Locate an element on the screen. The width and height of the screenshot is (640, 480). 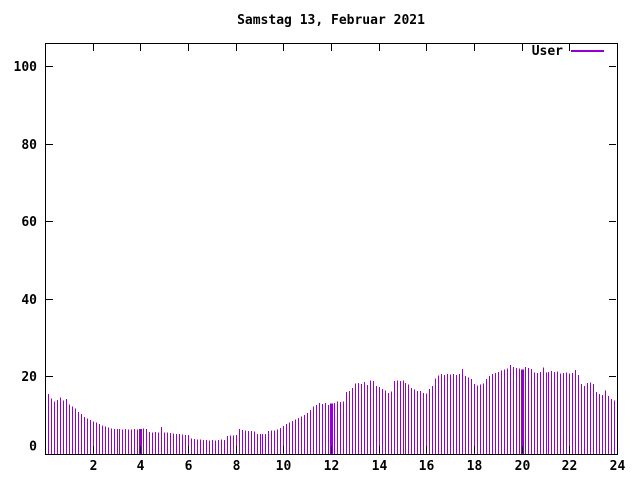
y-tick-label: 100 is located at coordinates (26, 67).